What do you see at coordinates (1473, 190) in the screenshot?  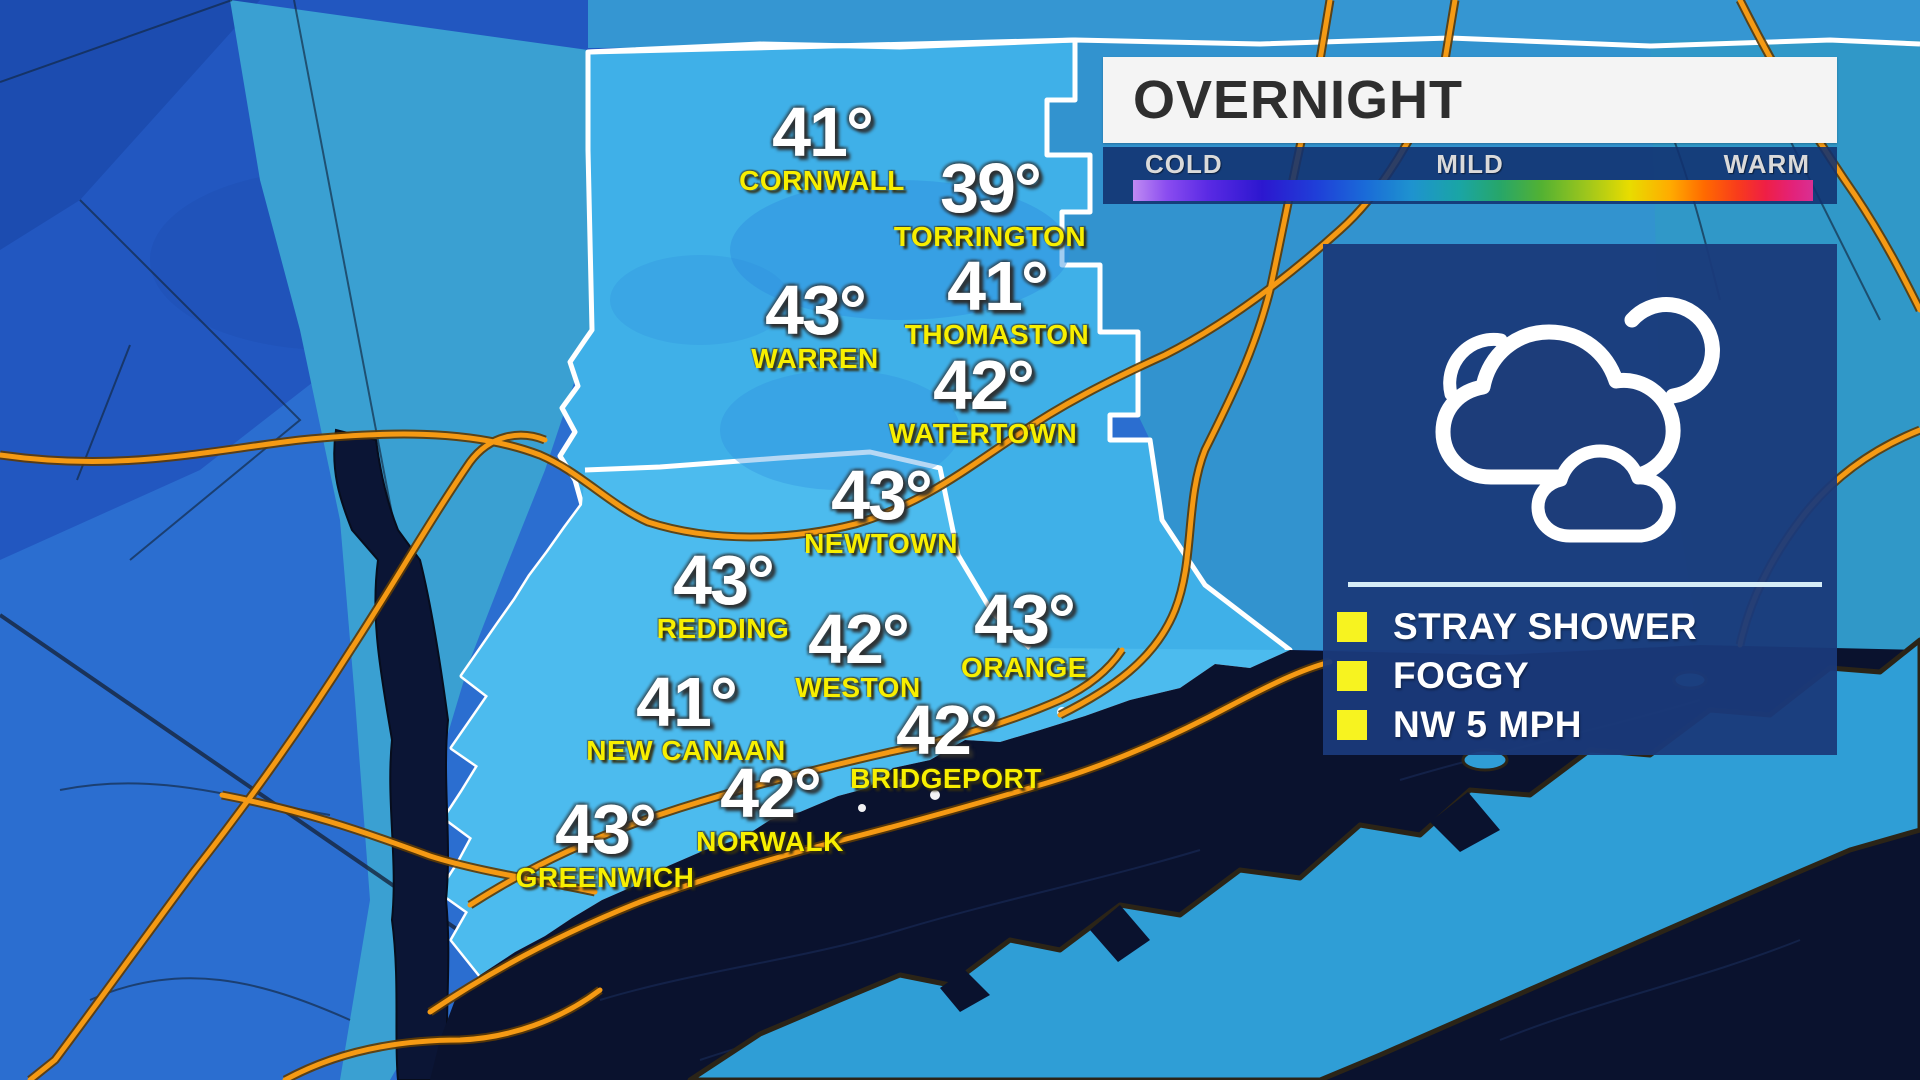 I see `temperature-gradient` at bounding box center [1473, 190].